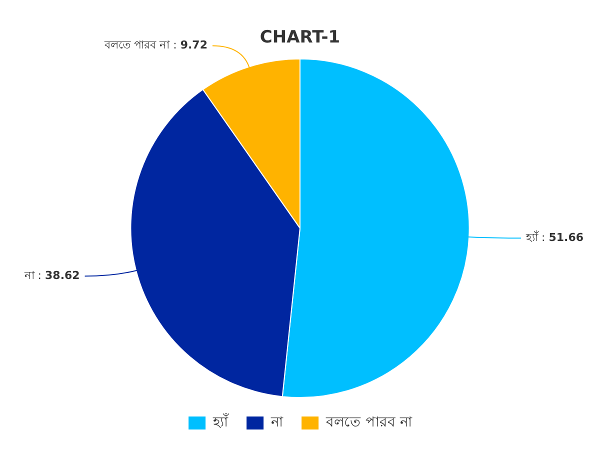 Image resolution: width=600 pixels, height=450 pixels. I want to click on chart-title: CHART-1, so click(300, 38).